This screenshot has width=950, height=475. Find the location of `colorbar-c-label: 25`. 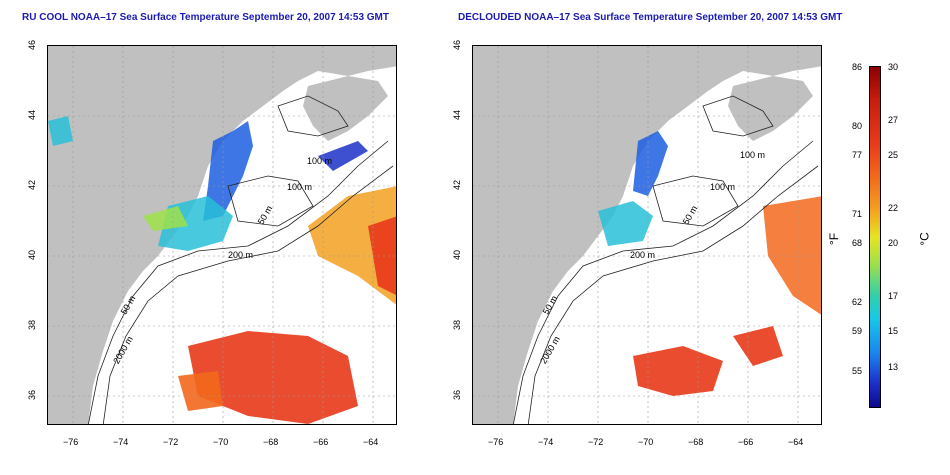

colorbar-c-label: 25 is located at coordinates (893, 155).